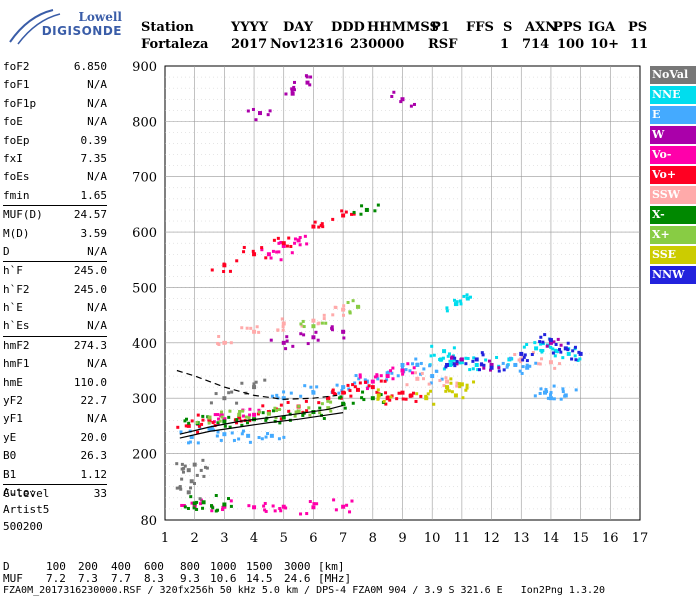 The height and width of the screenshot is (600, 700). I want to click on header-label-5: P1, so click(440, 27).